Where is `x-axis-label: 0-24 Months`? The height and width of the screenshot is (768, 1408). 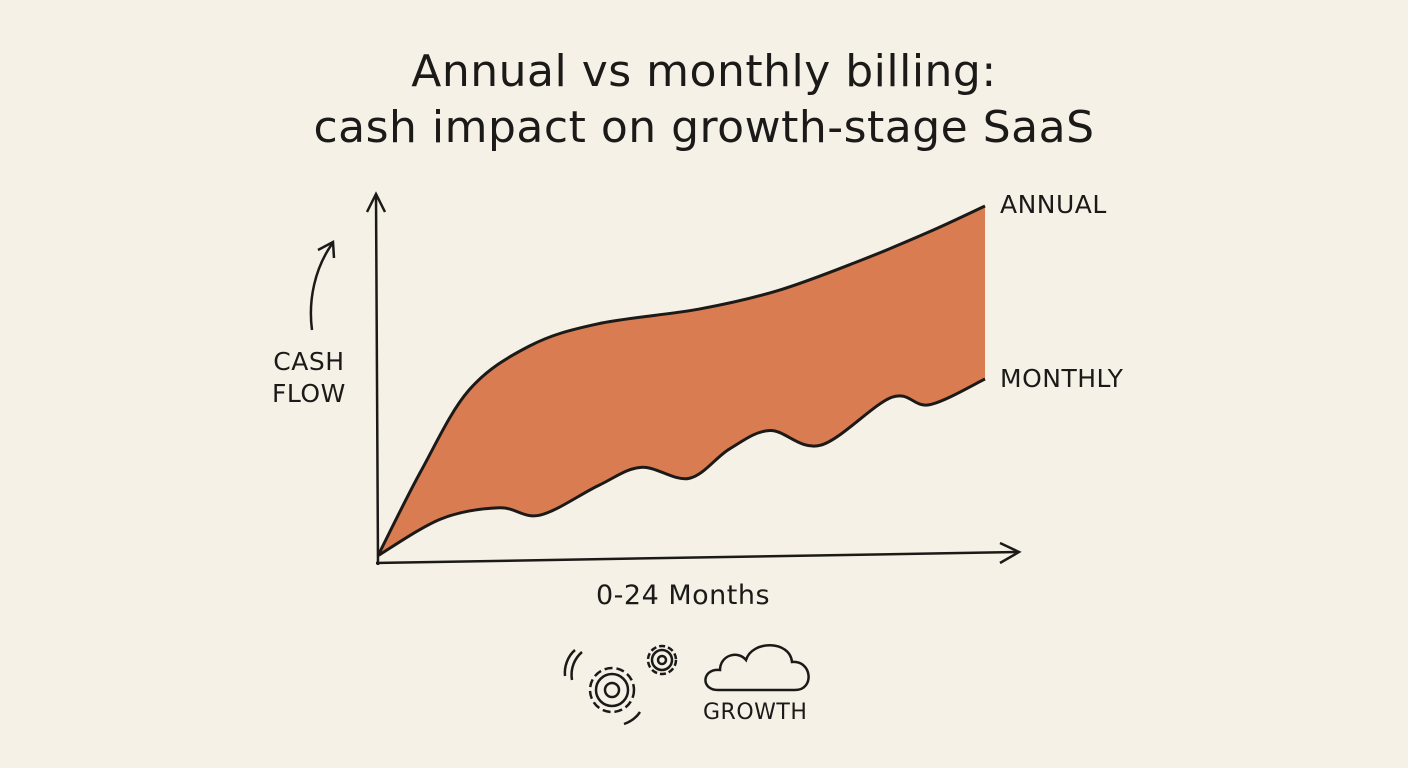
x-axis-label: 0-24 Months is located at coordinates (683, 595).